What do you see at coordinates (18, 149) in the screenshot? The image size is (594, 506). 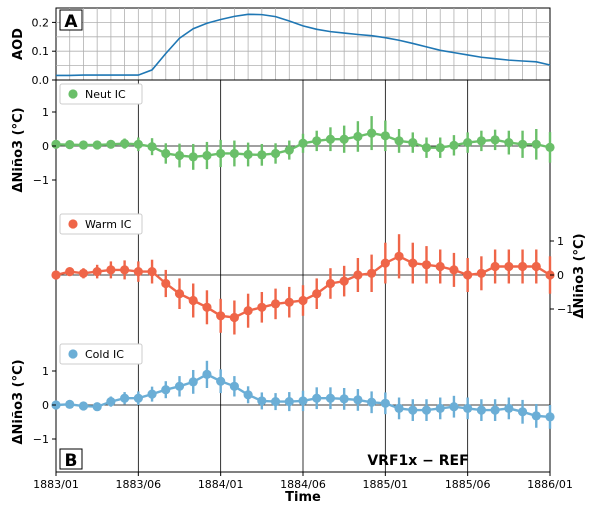 I see `y-axis-label-neut: ΔNiño3 (°C)` at bounding box center [18, 149].